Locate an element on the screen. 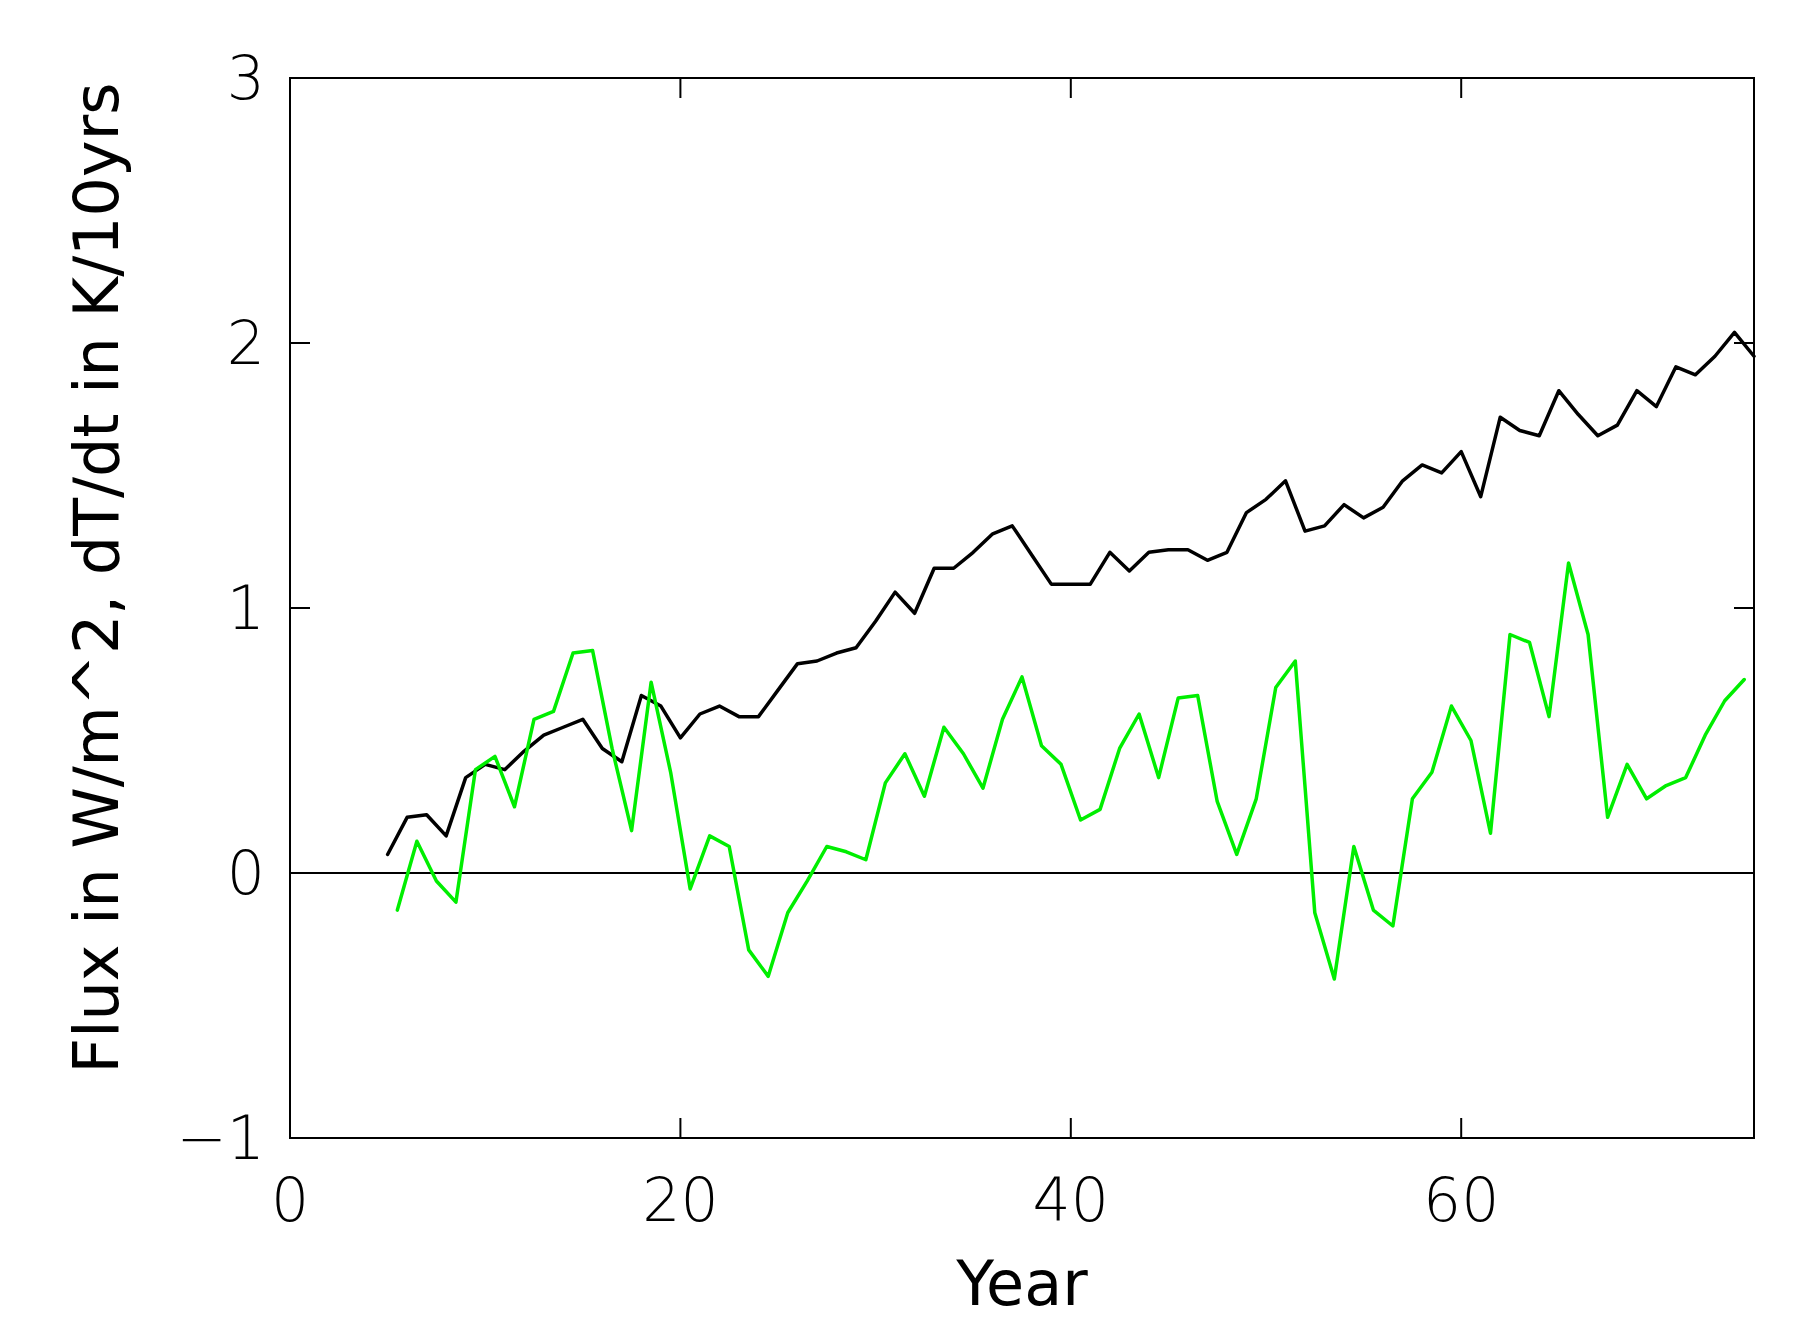  y-axis-title: Flux in W/m^2, dT/dt in K/10yrs is located at coordinates (96, 578).